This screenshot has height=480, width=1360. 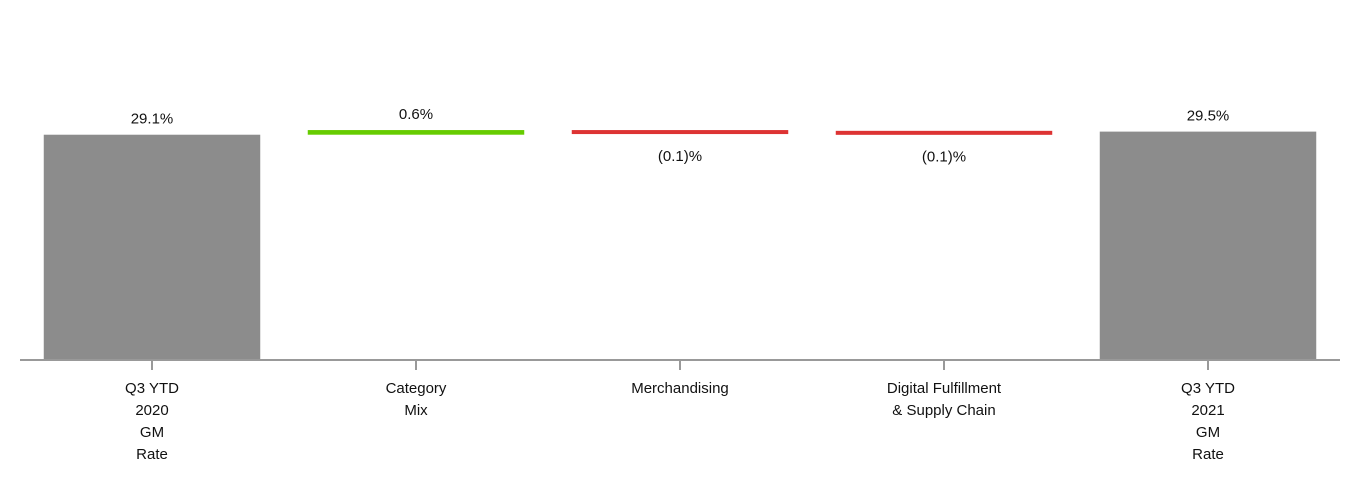 I want to click on x-tick-label: Mix, so click(x=416, y=410).